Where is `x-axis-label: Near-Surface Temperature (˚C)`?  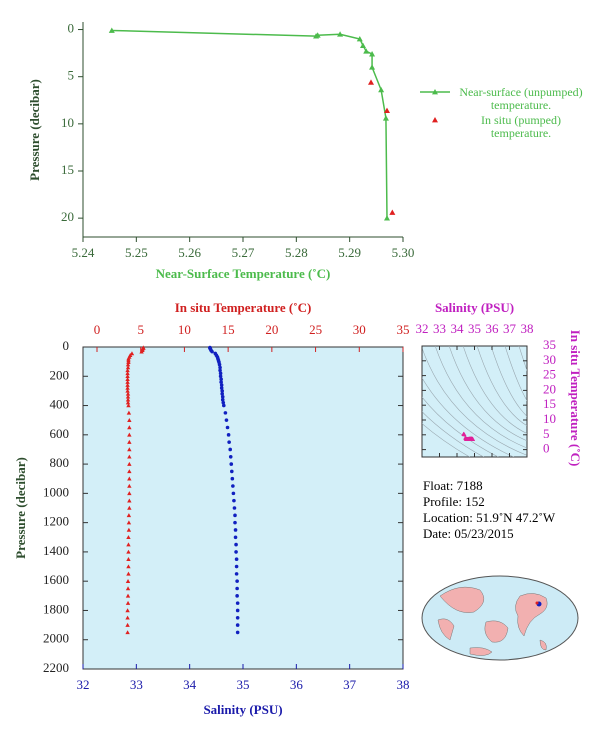 x-axis-label: Near-Surface Temperature (˚C) is located at coordinates (243, 273).